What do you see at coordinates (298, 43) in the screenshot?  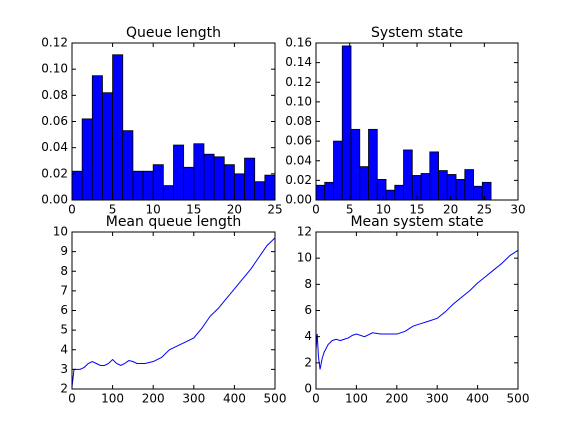 I see `y-tick-label: 0.16` at bounding box center [298, 43].